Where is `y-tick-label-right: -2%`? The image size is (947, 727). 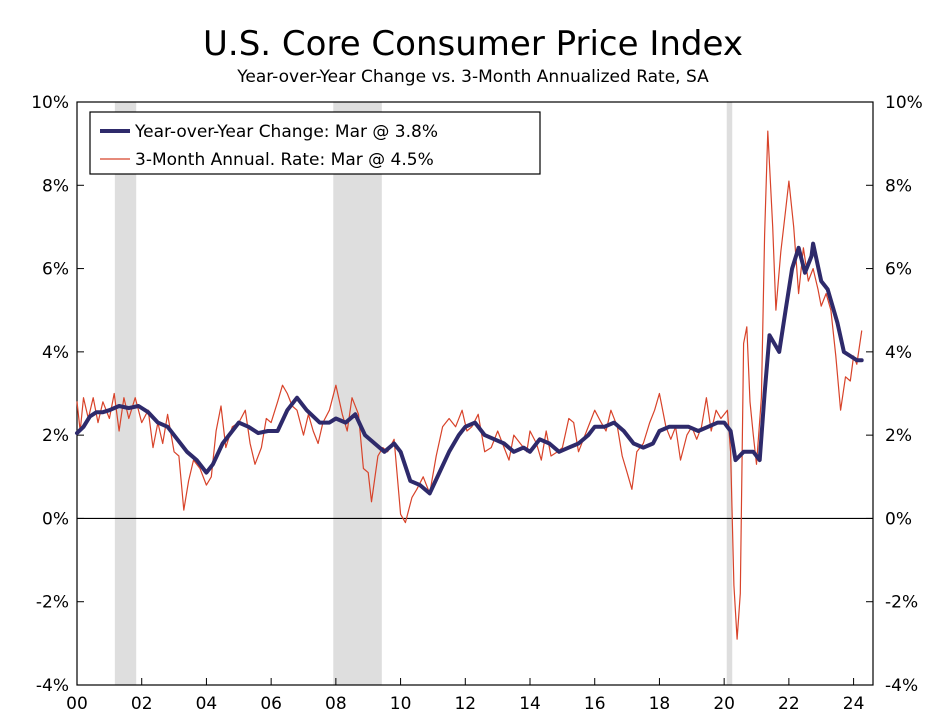 y-tick-label-right: -2% is located at coordinates (901, 603).